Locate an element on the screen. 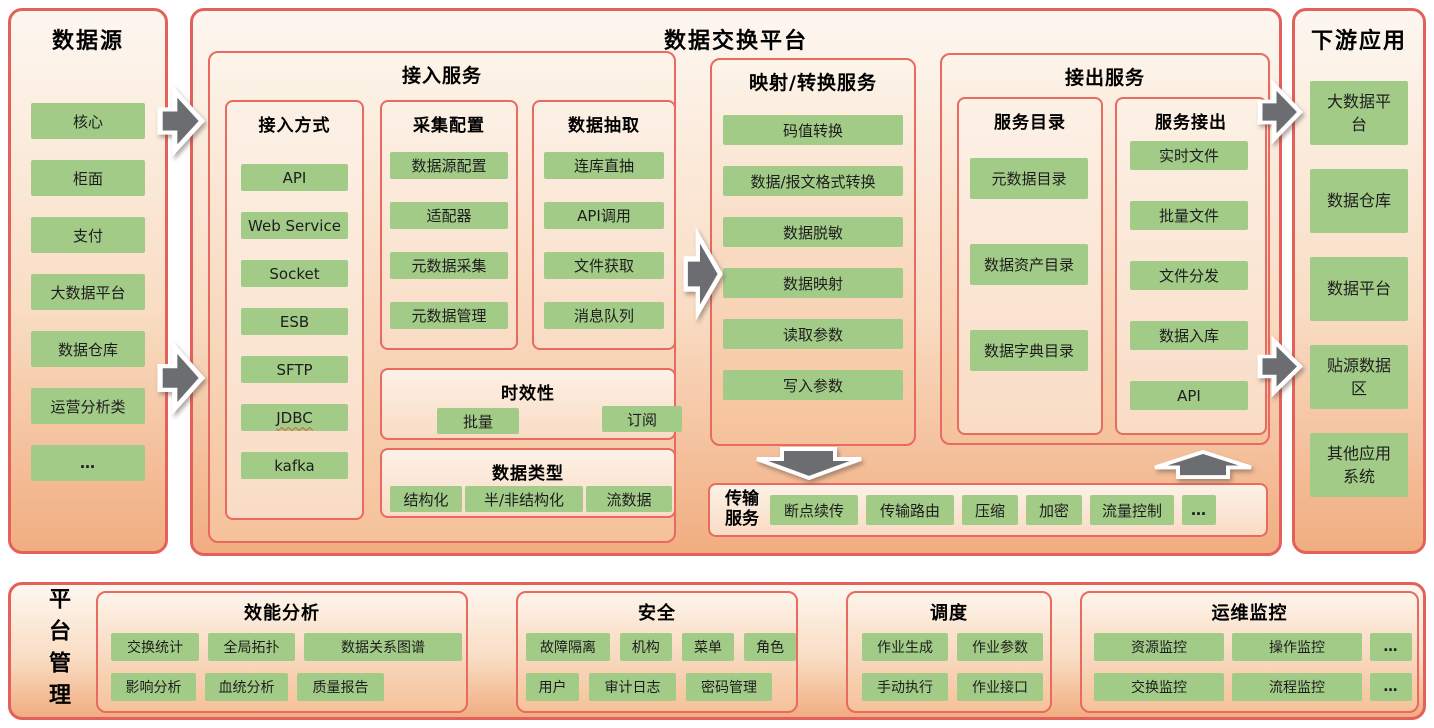 This screenshot has height=728, width=1434. downstream-items: 大数据平台 数据仓库 数据平台 贴源数据区 其他应用系统 is located at coordinates (1359, 289).